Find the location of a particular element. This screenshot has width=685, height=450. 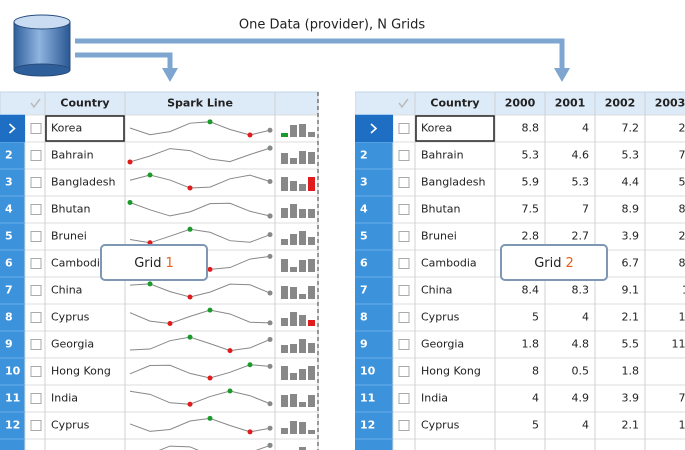

value-cell: 5.3 is located at coordinates (631, 155).